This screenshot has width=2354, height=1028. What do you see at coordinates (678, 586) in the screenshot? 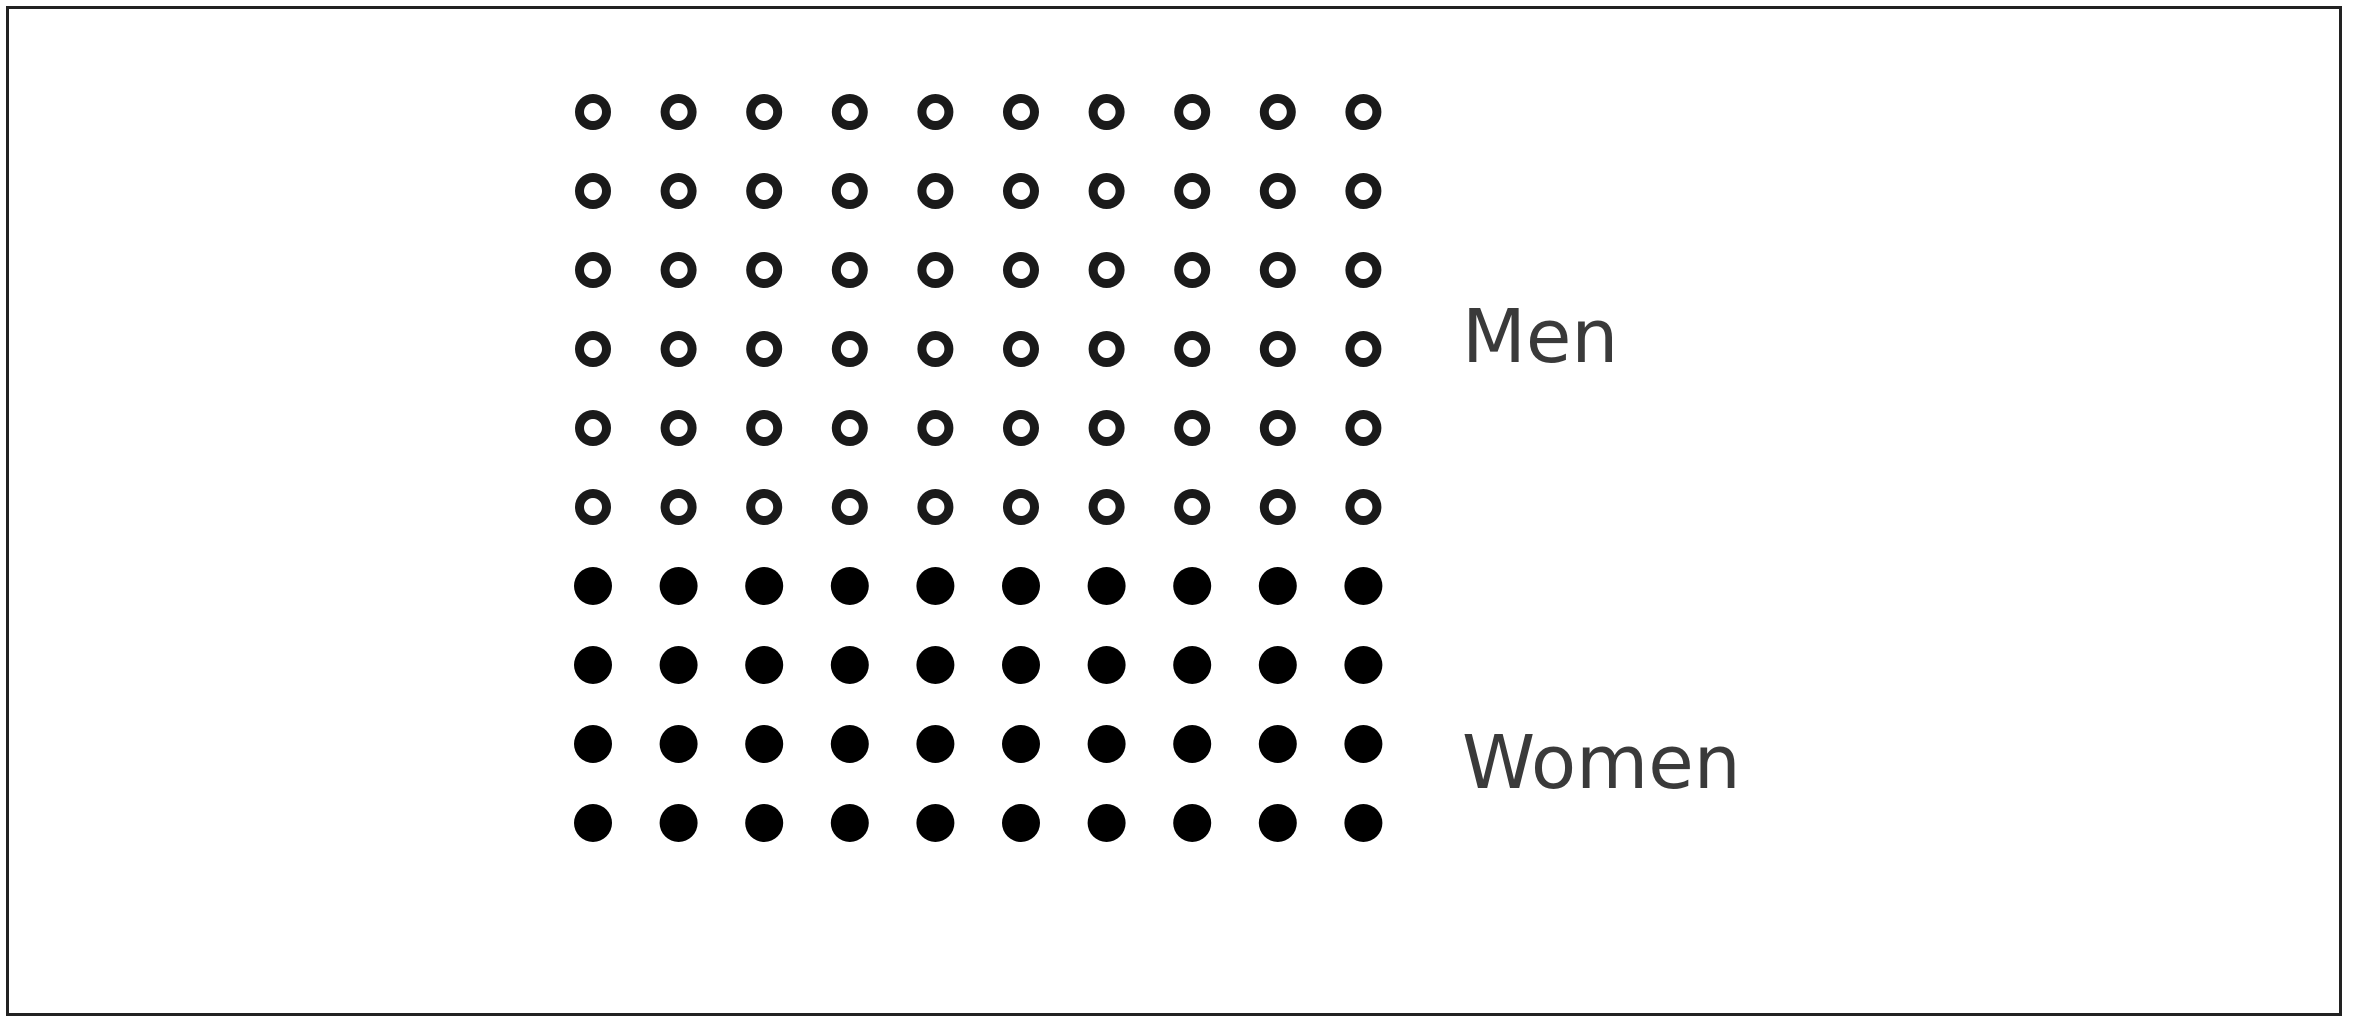
I see `dot-women-r7-c2` at bounding box center [678, 586].